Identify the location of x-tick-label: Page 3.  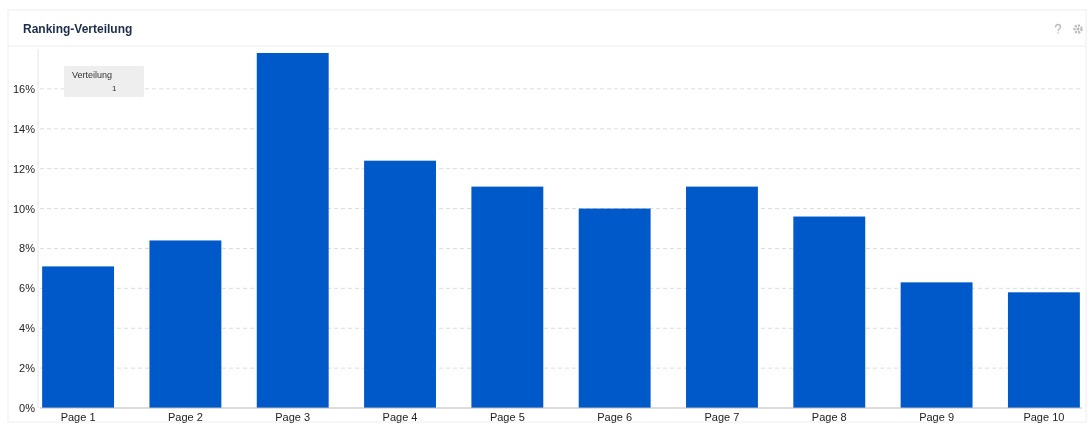
(293, 416).